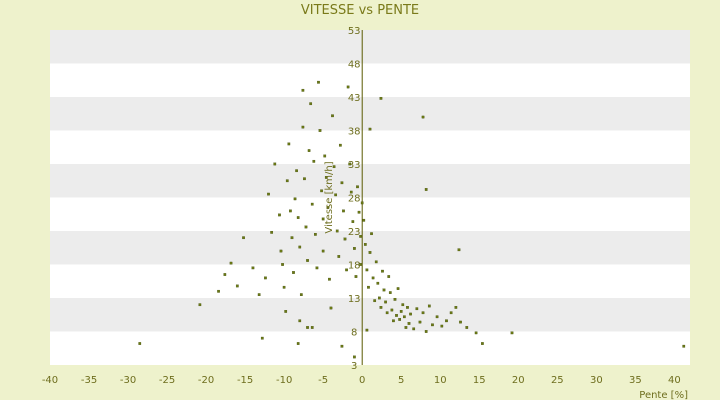 The image size is (720, 400). What do you see at coordinates (206, 380) in the screenshot?
I see `x-tick-label: -20` at bounding box center [206, 380].